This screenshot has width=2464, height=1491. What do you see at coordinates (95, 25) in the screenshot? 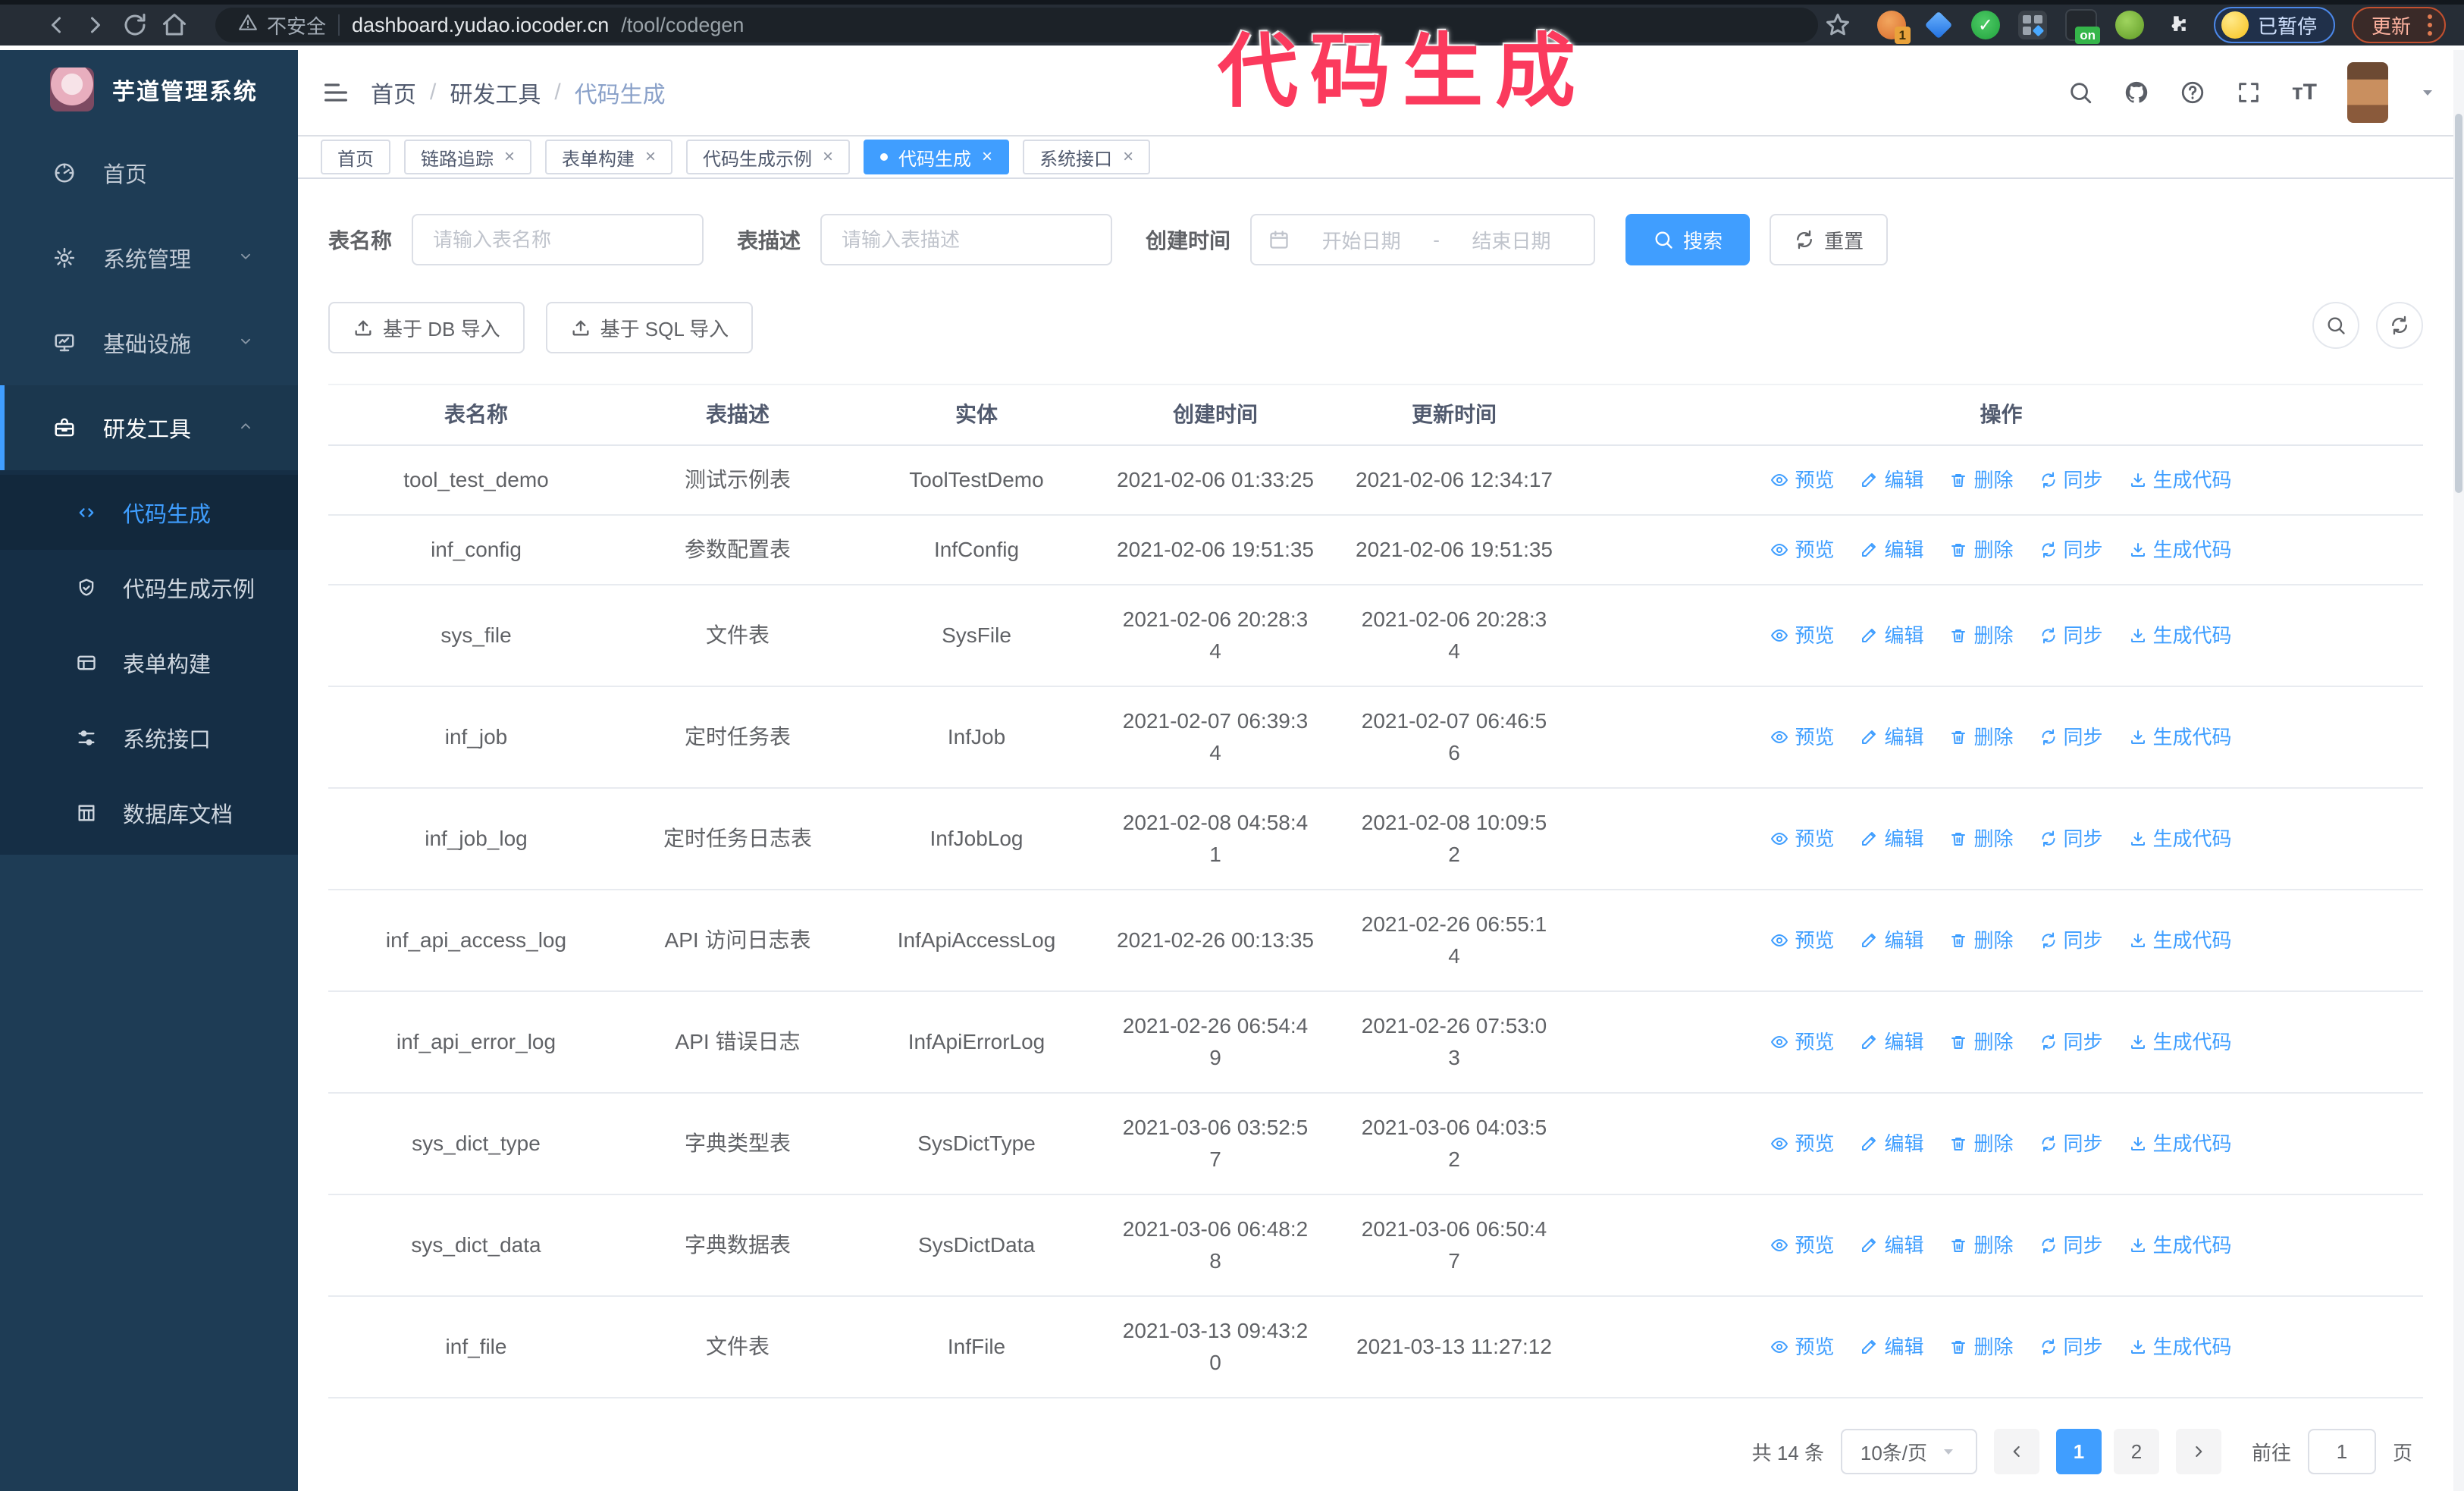
I see `browser-forward-button` at bounding box center [95, 25].